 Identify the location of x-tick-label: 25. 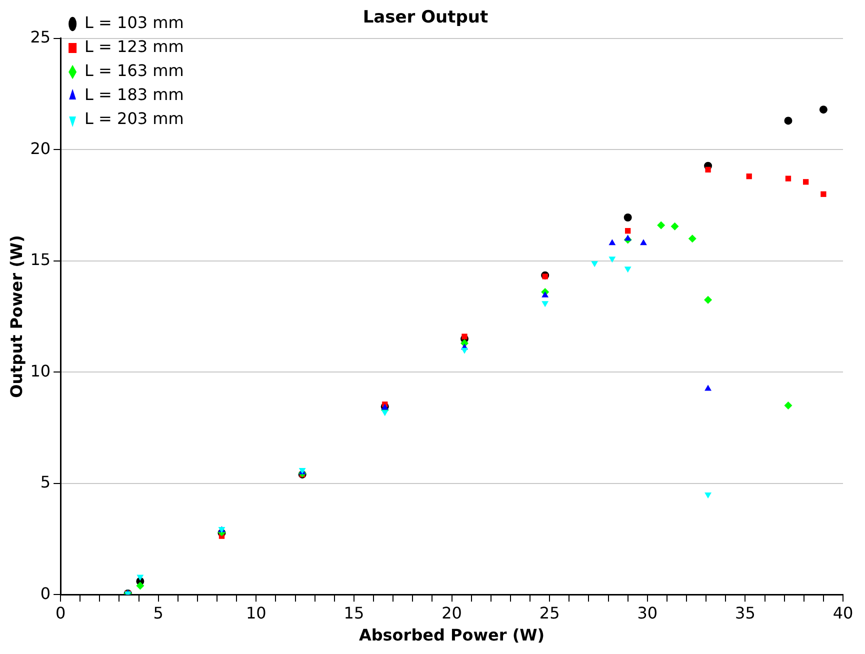
(549, 612).